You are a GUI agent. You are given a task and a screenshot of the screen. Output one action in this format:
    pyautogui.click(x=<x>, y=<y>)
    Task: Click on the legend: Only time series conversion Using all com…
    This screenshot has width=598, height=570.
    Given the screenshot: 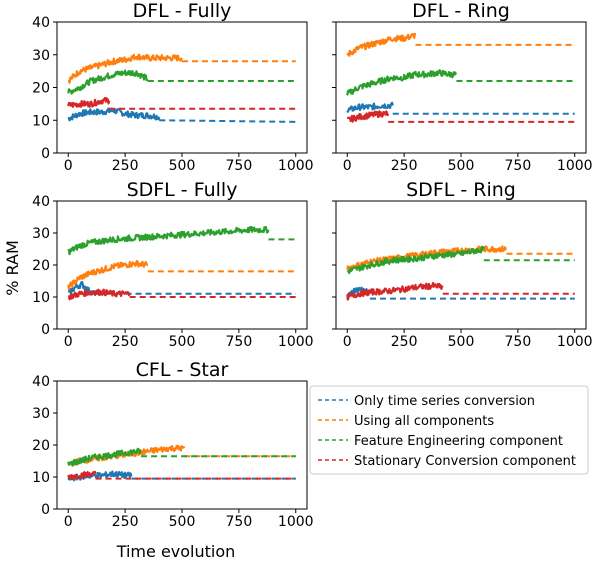 What is the action you would take?
    pyautogui.click(x=449, y=430)
    